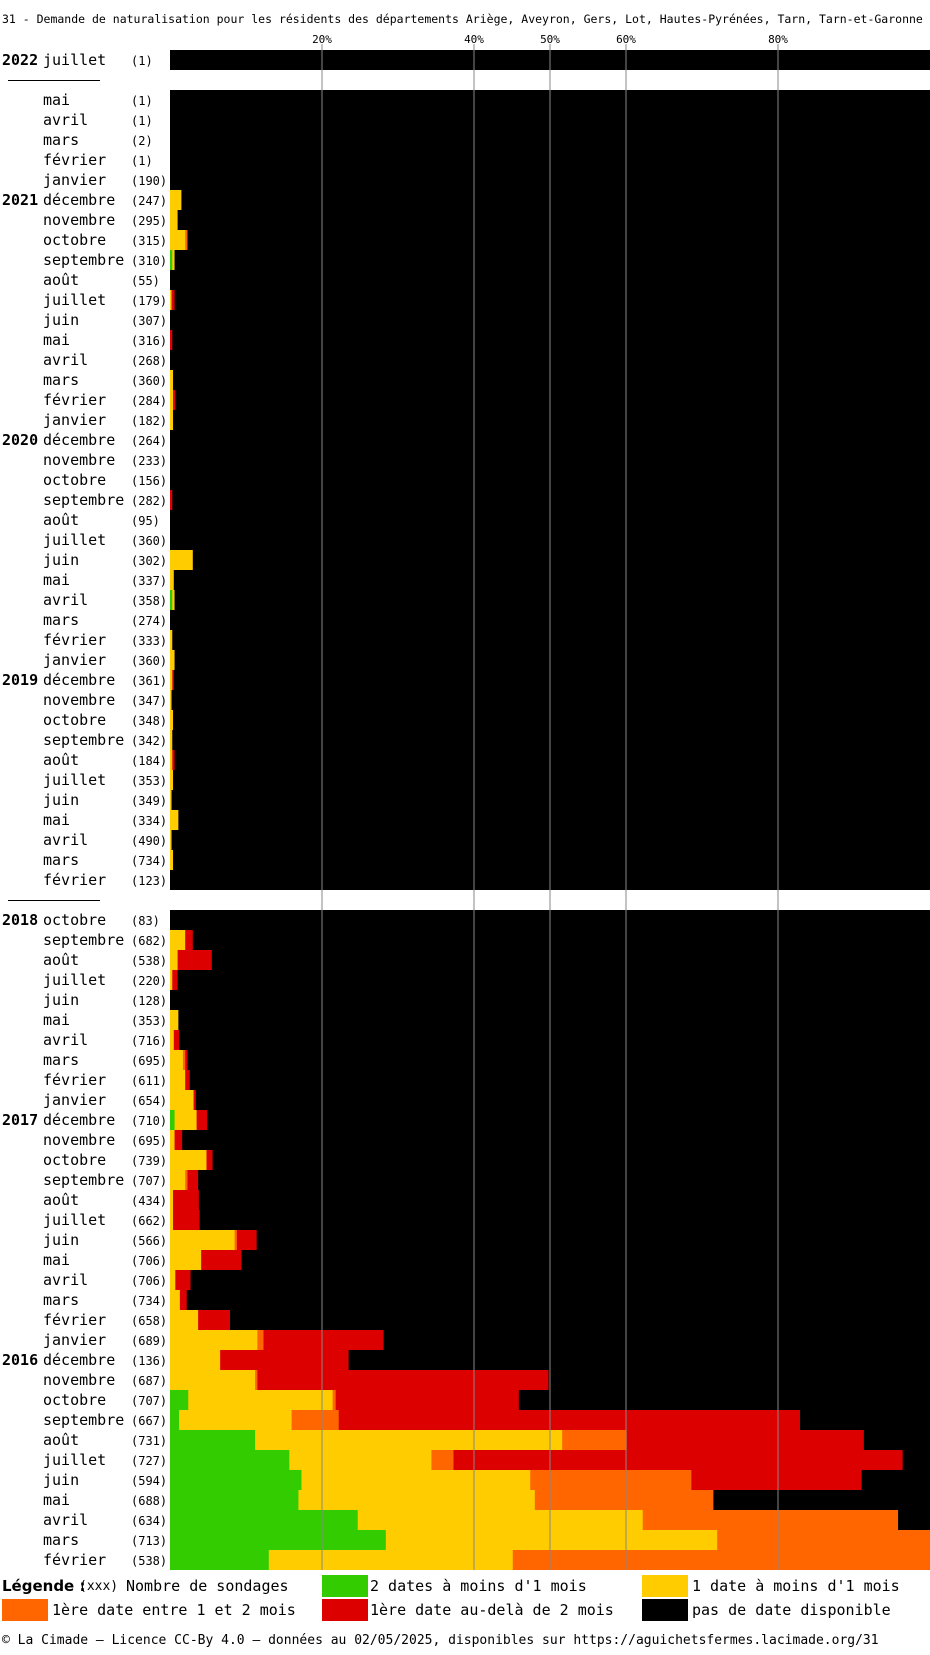 Image resolution: width=930 pixels, height=1655 pixels. I want to click on legend-label-black: pas de date disponible, so click(791, 1610).